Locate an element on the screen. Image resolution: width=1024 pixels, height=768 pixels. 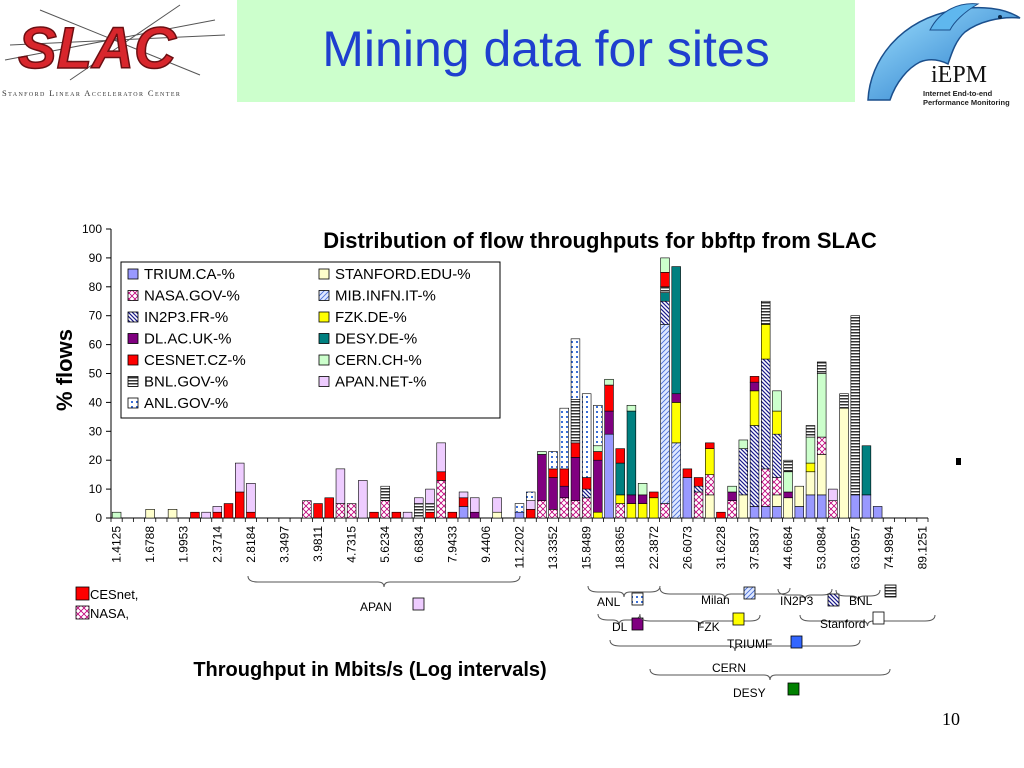
range-label: DL is located at coordinates (620, 627).